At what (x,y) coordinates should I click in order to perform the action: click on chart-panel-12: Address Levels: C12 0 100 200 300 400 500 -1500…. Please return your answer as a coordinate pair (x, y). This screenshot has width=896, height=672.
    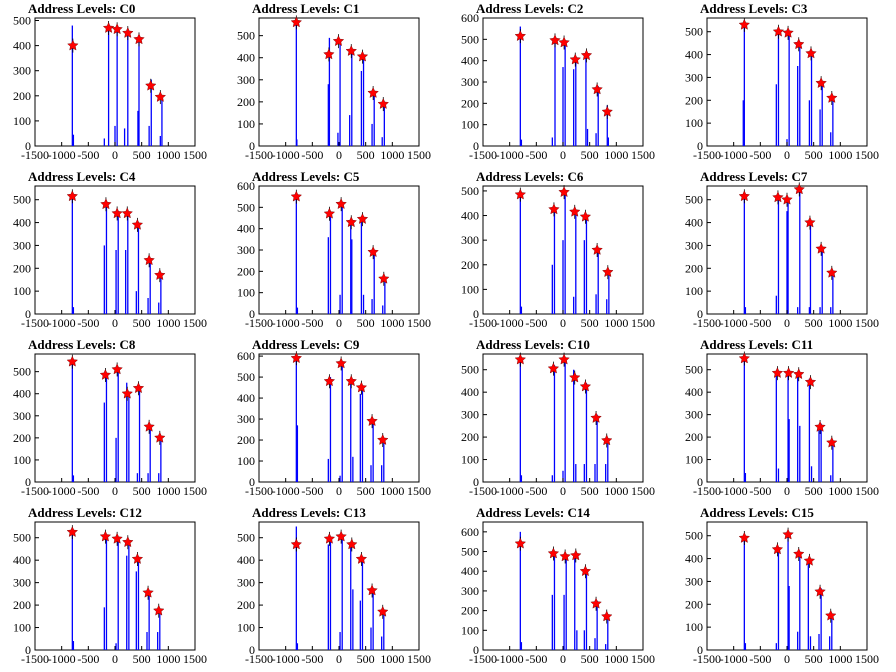
    Looking at the image, I should click on (112, 588).